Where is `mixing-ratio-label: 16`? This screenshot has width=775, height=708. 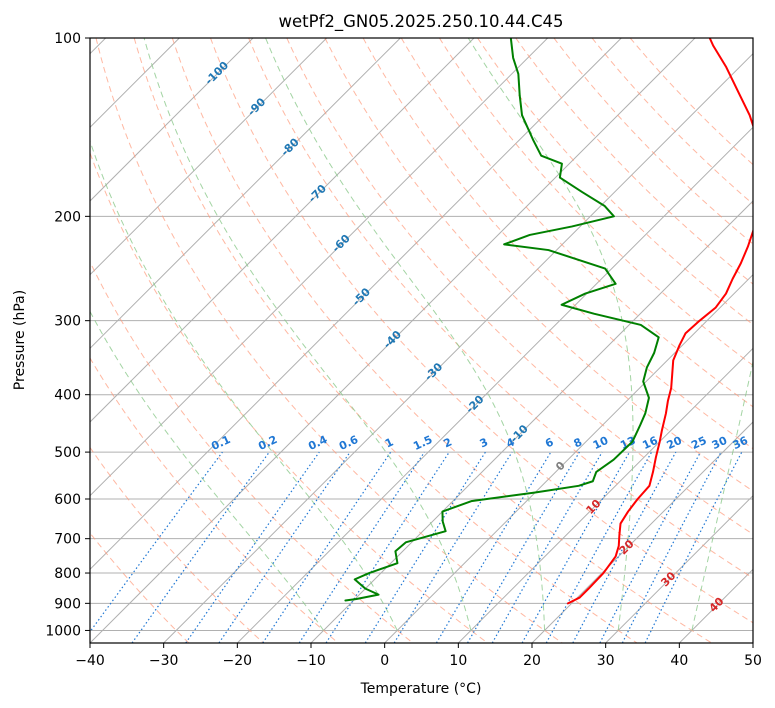
mixing-ratio-label: 16 is located at coordinates (650, 443).